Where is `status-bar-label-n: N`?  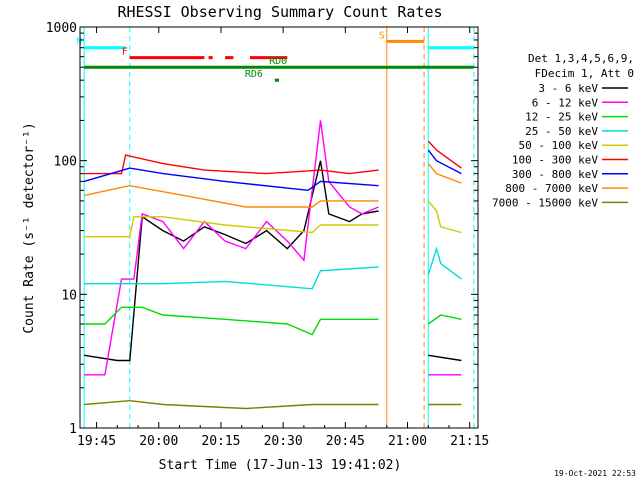 status-bar-label-n: N is located at coordinates (79, 42).